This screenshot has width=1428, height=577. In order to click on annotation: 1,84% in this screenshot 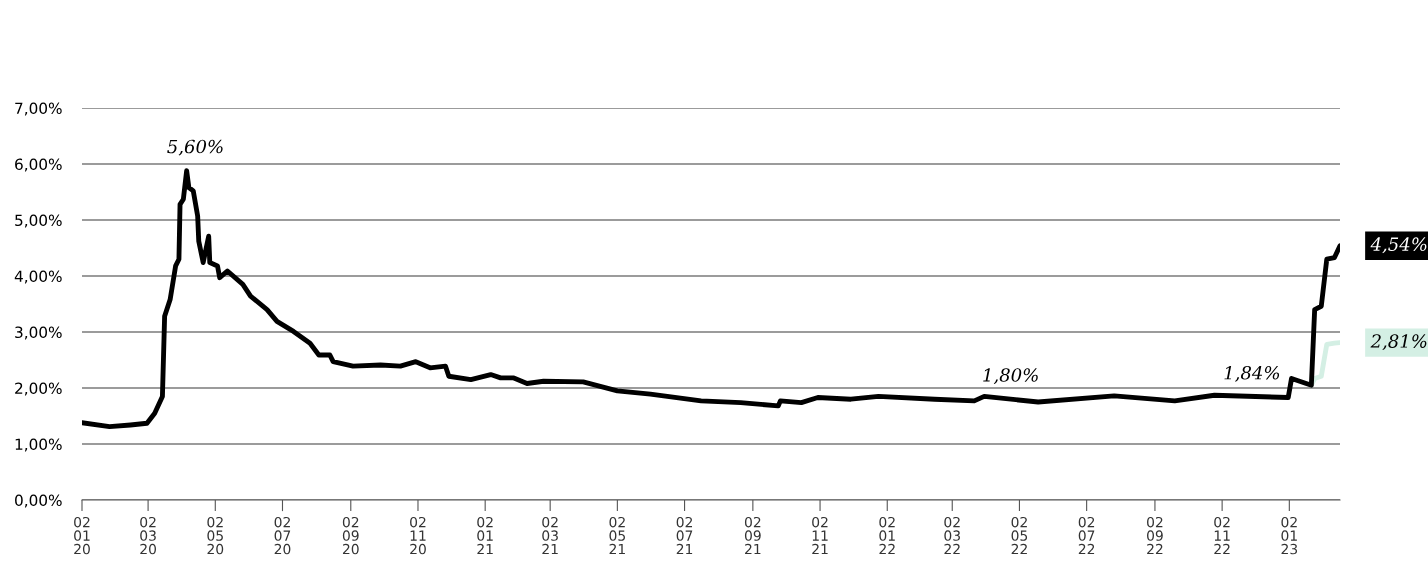, I will do `click(1252, 373)`.